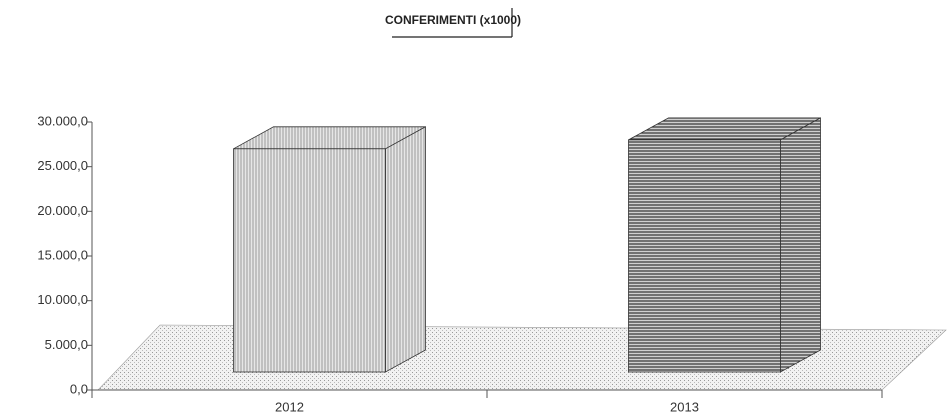 This screenshot has width=948, height=416. I want to click on y-tick-label: 20.000,0, so click(62, 210).